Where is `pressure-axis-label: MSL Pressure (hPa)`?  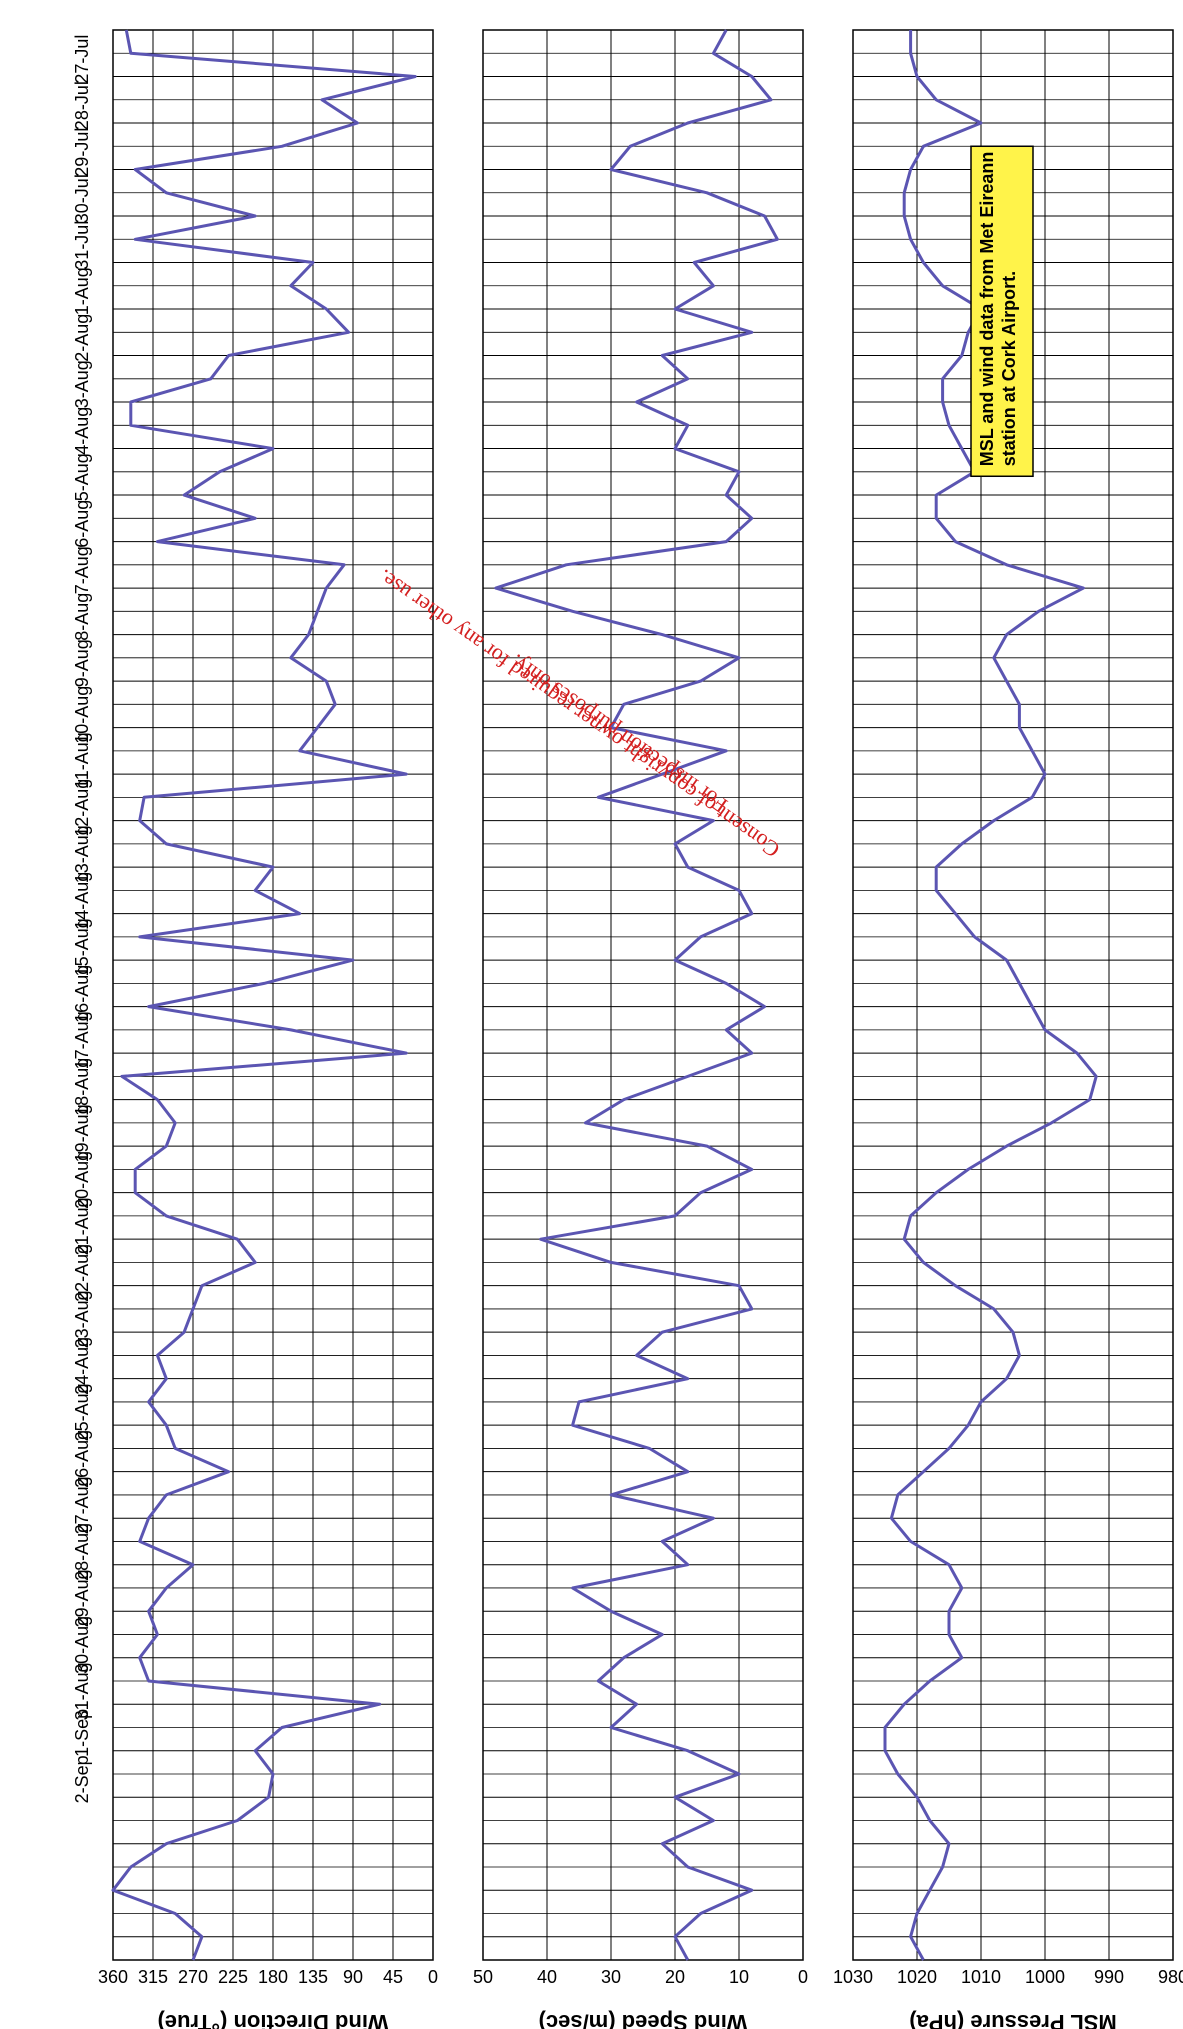 pressure-axis-label: MSL Pressure (hPa) is located at coordinates (1012, 2019).